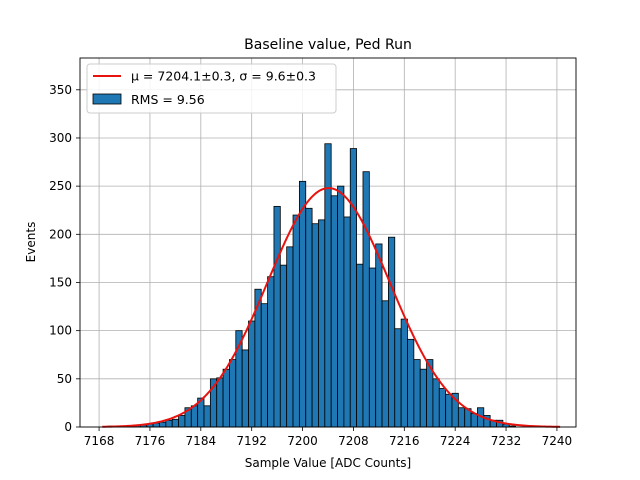  I want to click on y-tick-label: 350, so click(60, 90).